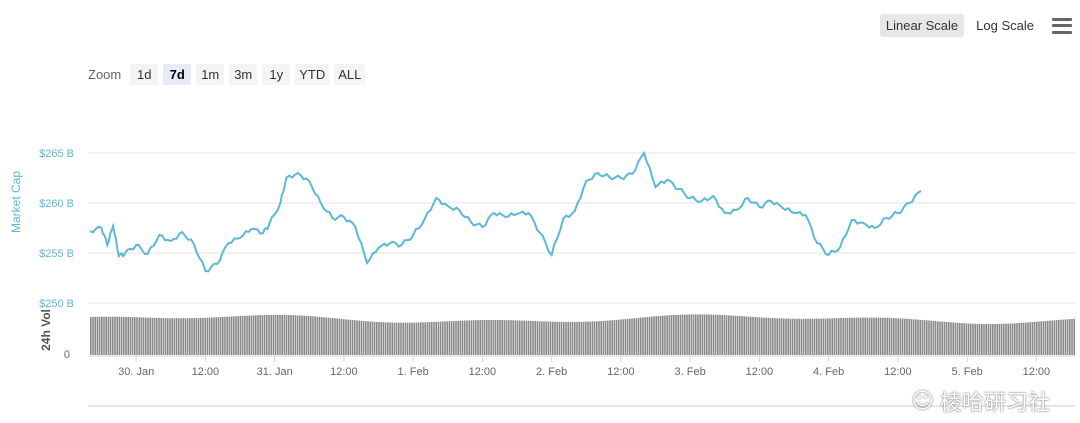 This screenshot has width=1080, height=423. Describe the element at coordinates (1005, 25) in the screenshot. I see `log-scale-button: Log Scale` at that location.